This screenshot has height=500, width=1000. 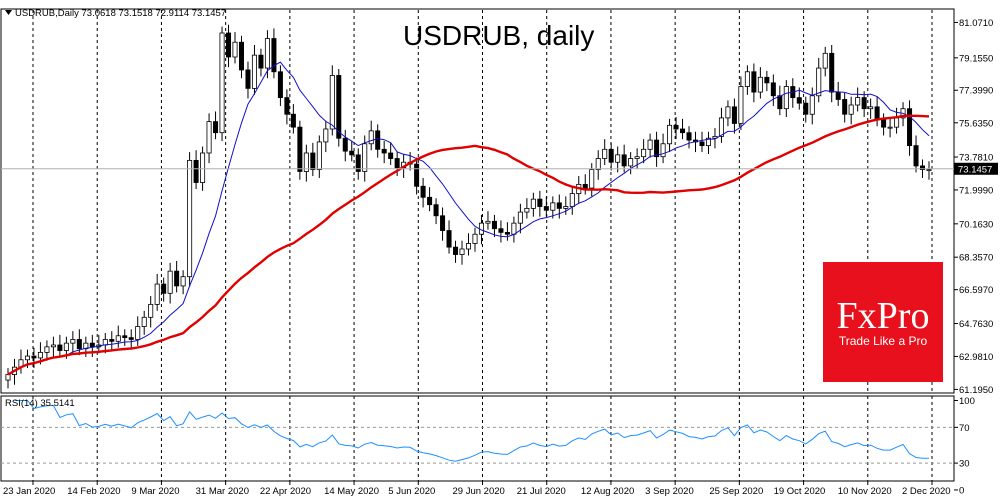 What do you see at coordinates (865, 491) in the screenshot?
I see `time-label: 10 Nov 2020` at bounding box center [865, 491].